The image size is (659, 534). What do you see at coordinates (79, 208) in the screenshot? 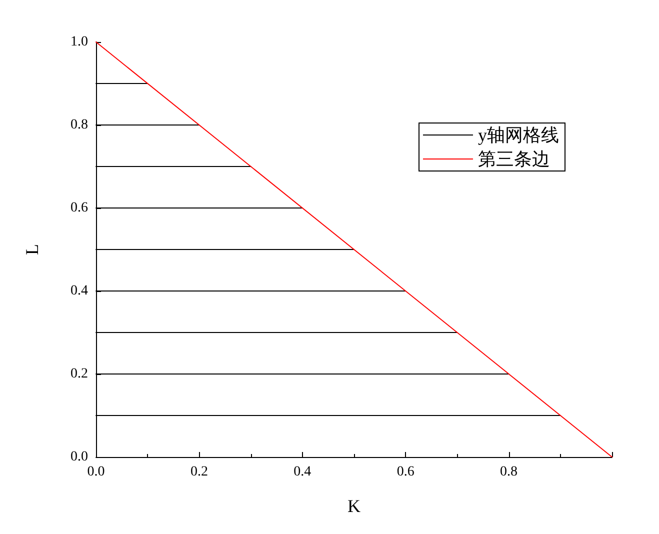
I see `y-tick-label: 0.6` at bounding box center [79, 208].